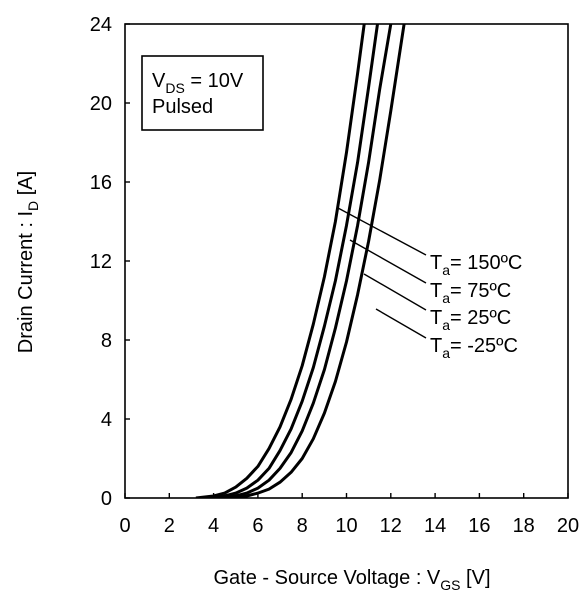 This screenshot has width=587, height=590. What do you see at coordinates (182, 107) in the screenshot?
I see `condition-line-2: Pulsed` at bounding box center [182, 107].